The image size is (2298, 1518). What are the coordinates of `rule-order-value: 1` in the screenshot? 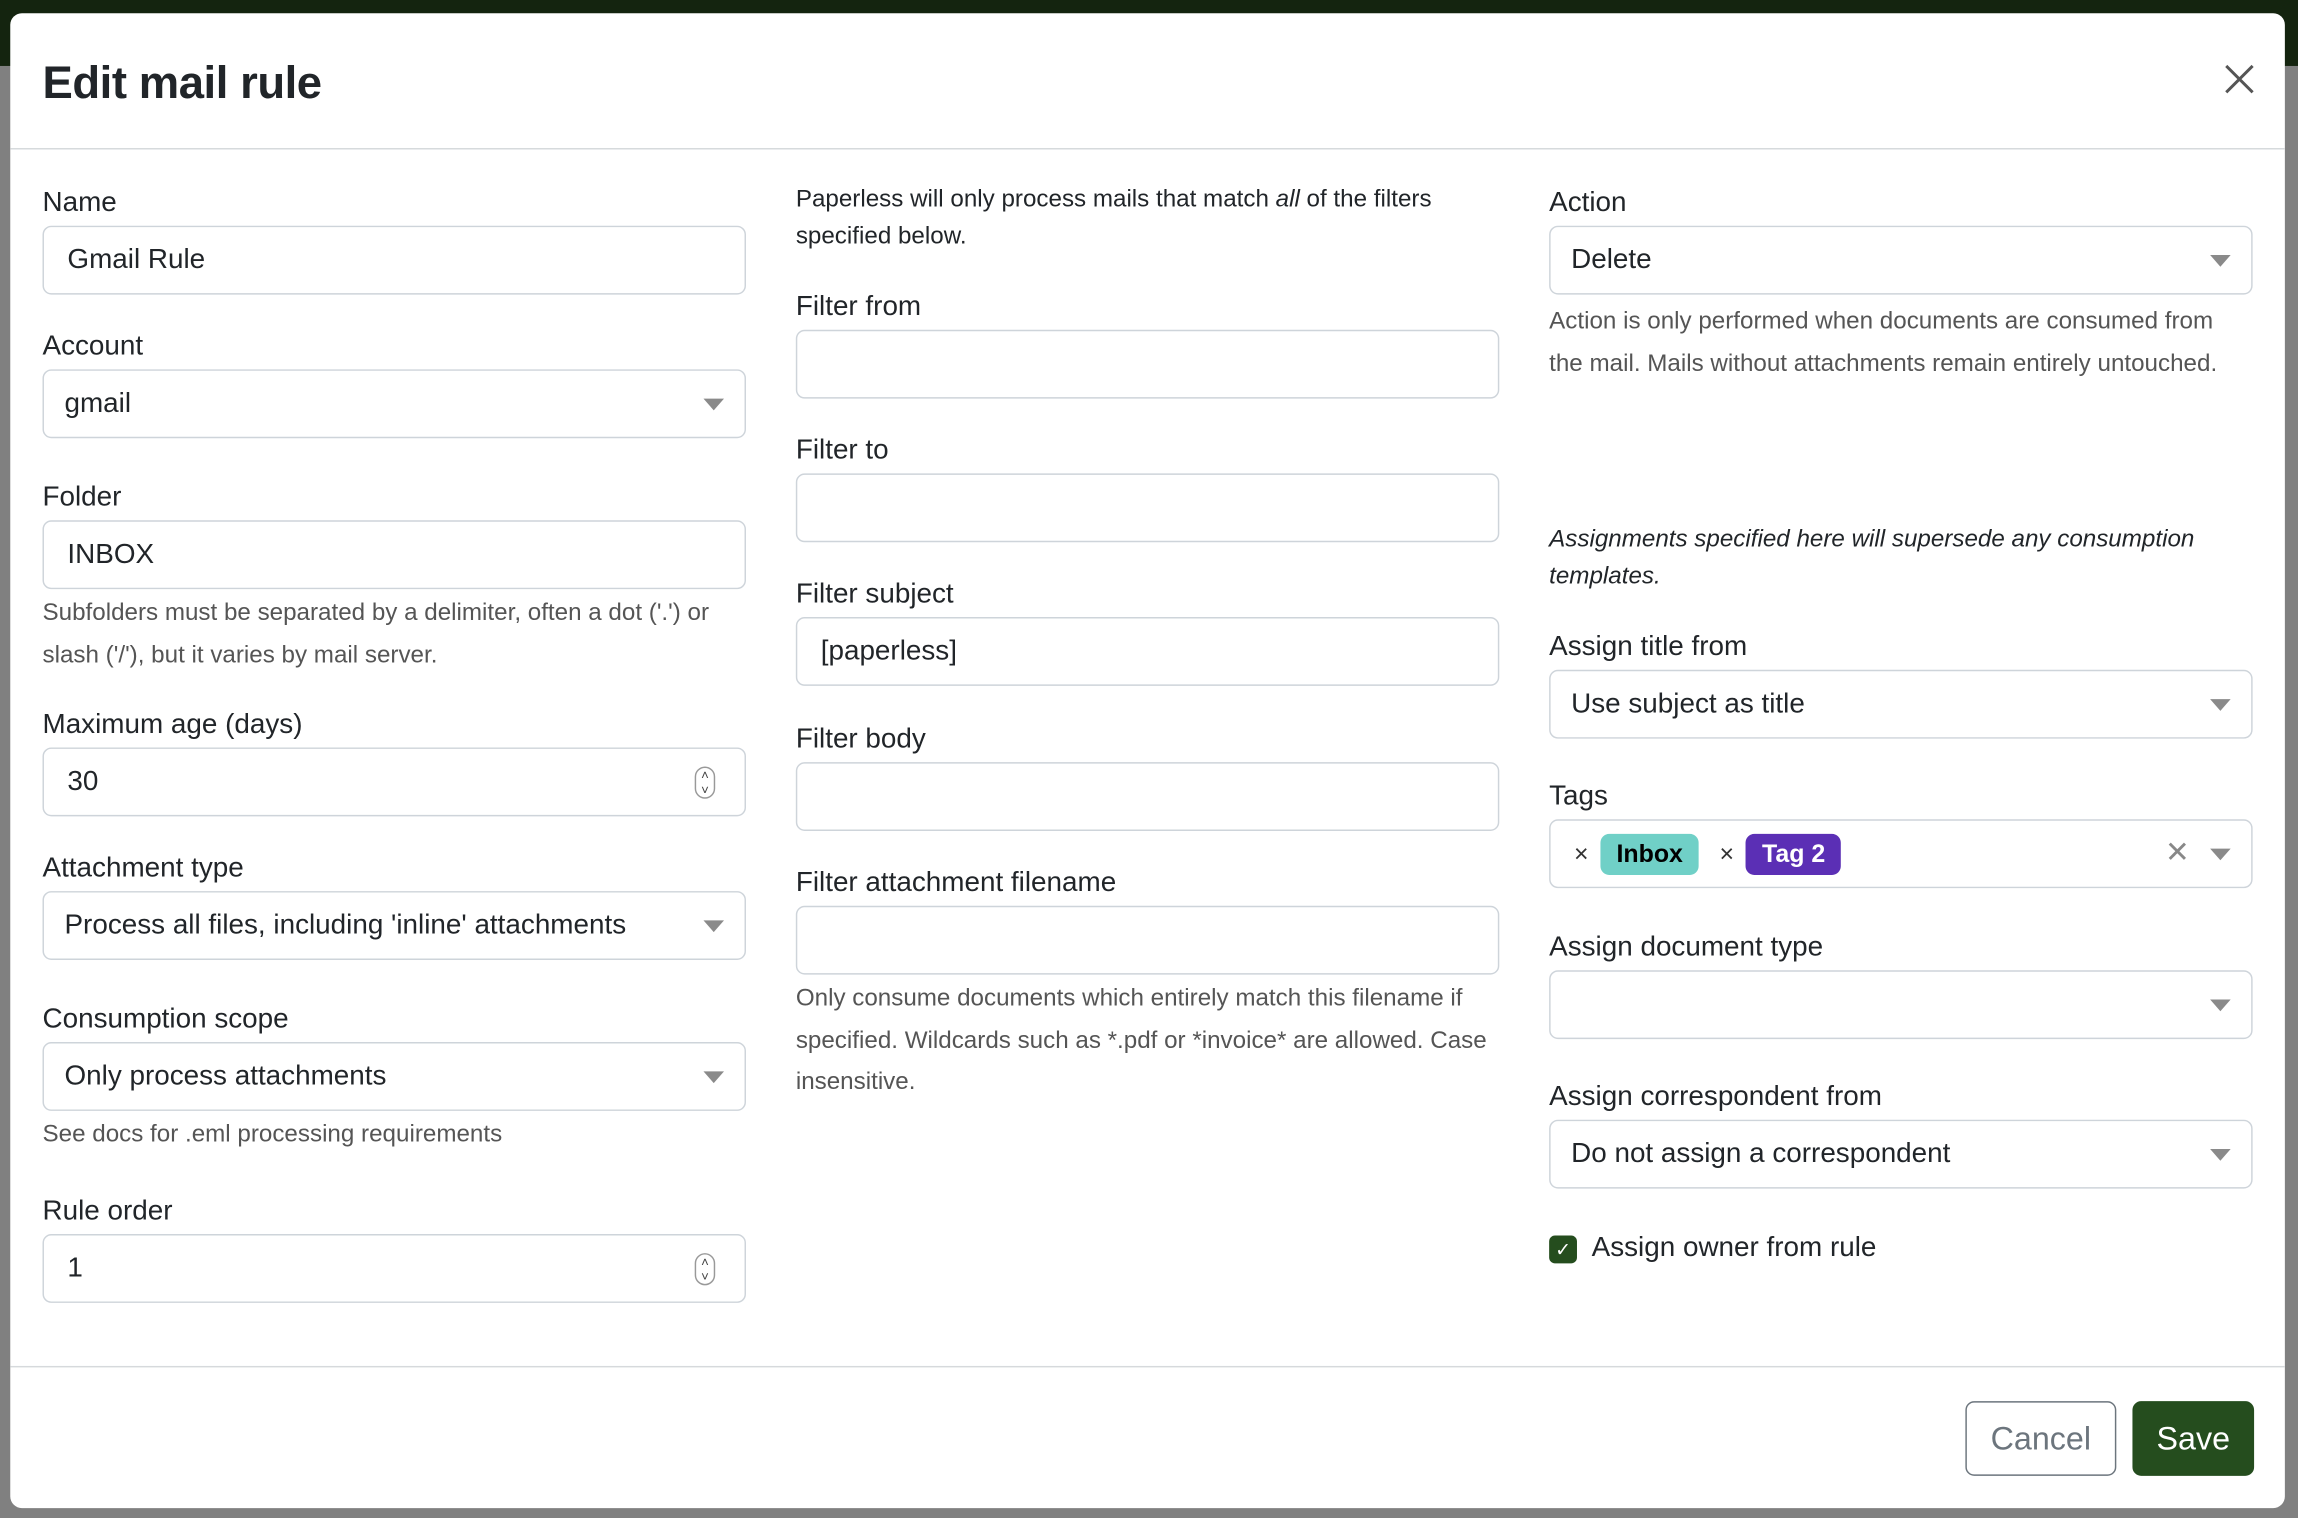 It's located at (75, 1268).